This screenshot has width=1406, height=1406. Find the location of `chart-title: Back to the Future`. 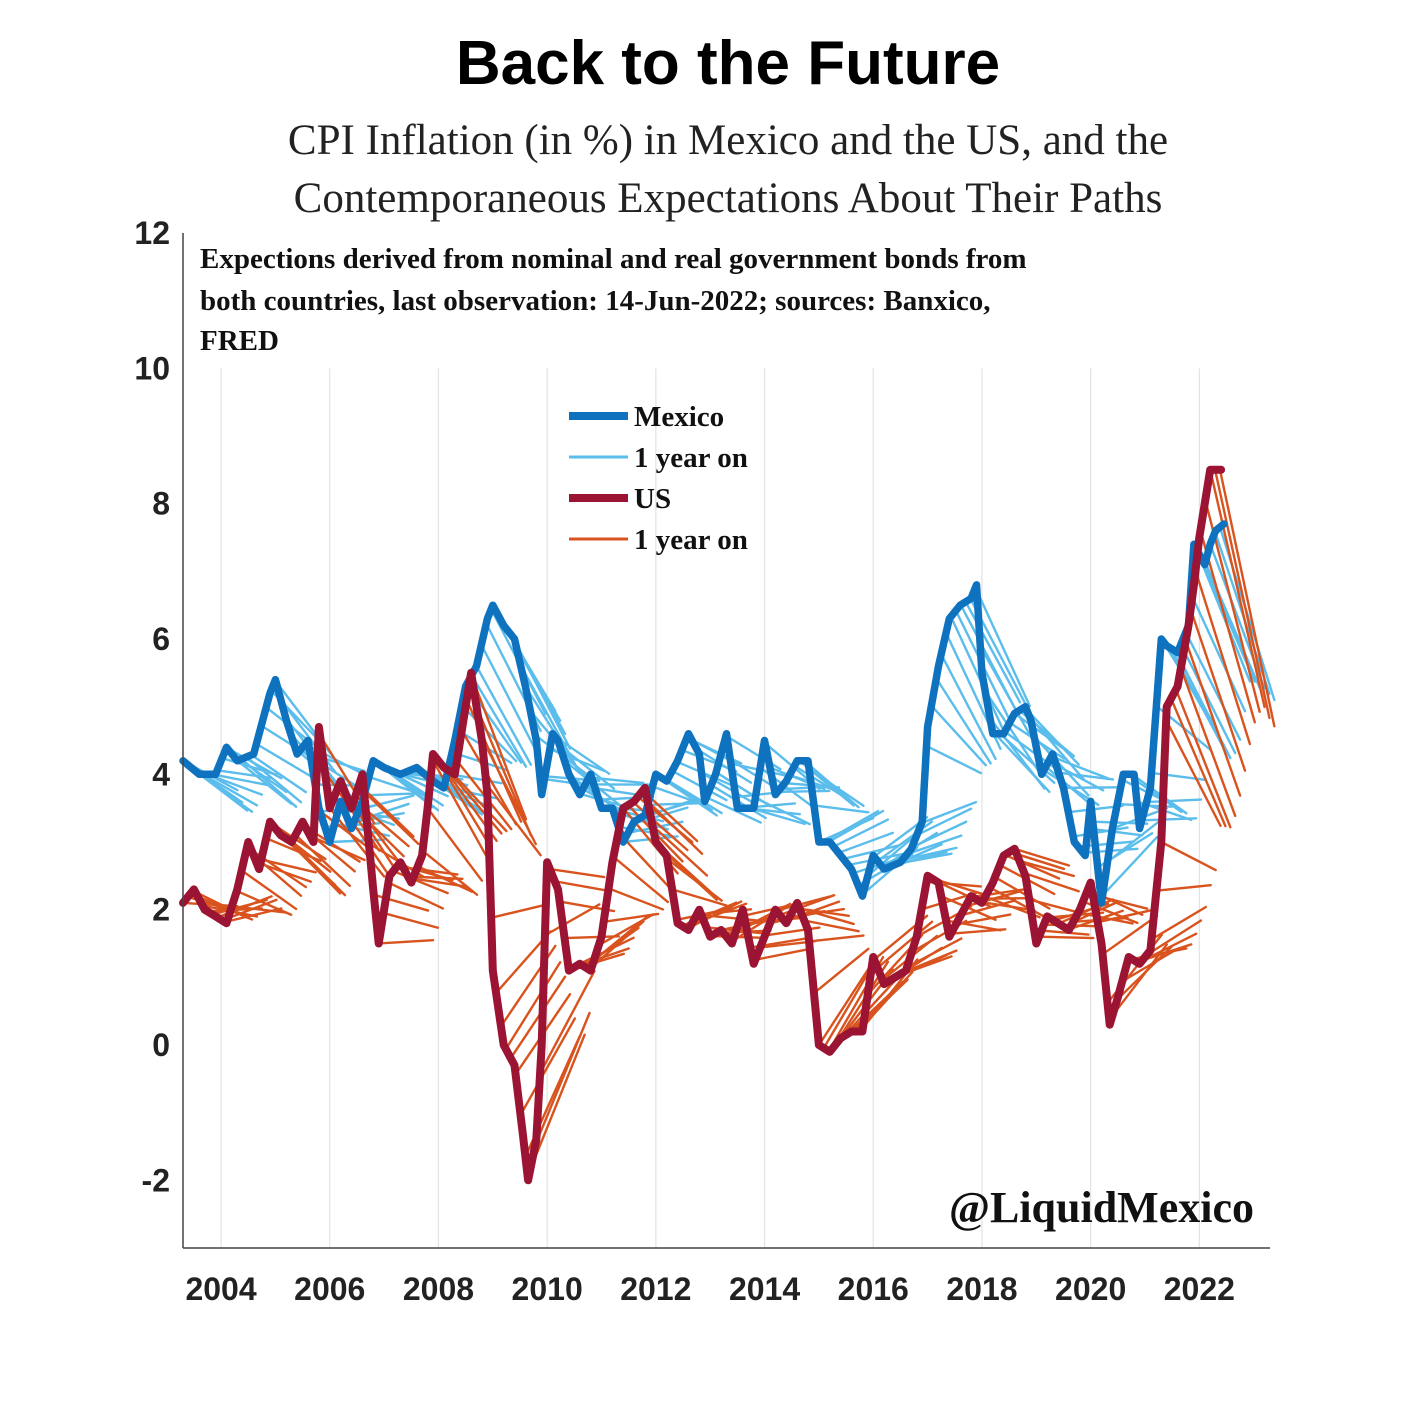

chart-title: Back to the Future is located at coordinates (728, 63).